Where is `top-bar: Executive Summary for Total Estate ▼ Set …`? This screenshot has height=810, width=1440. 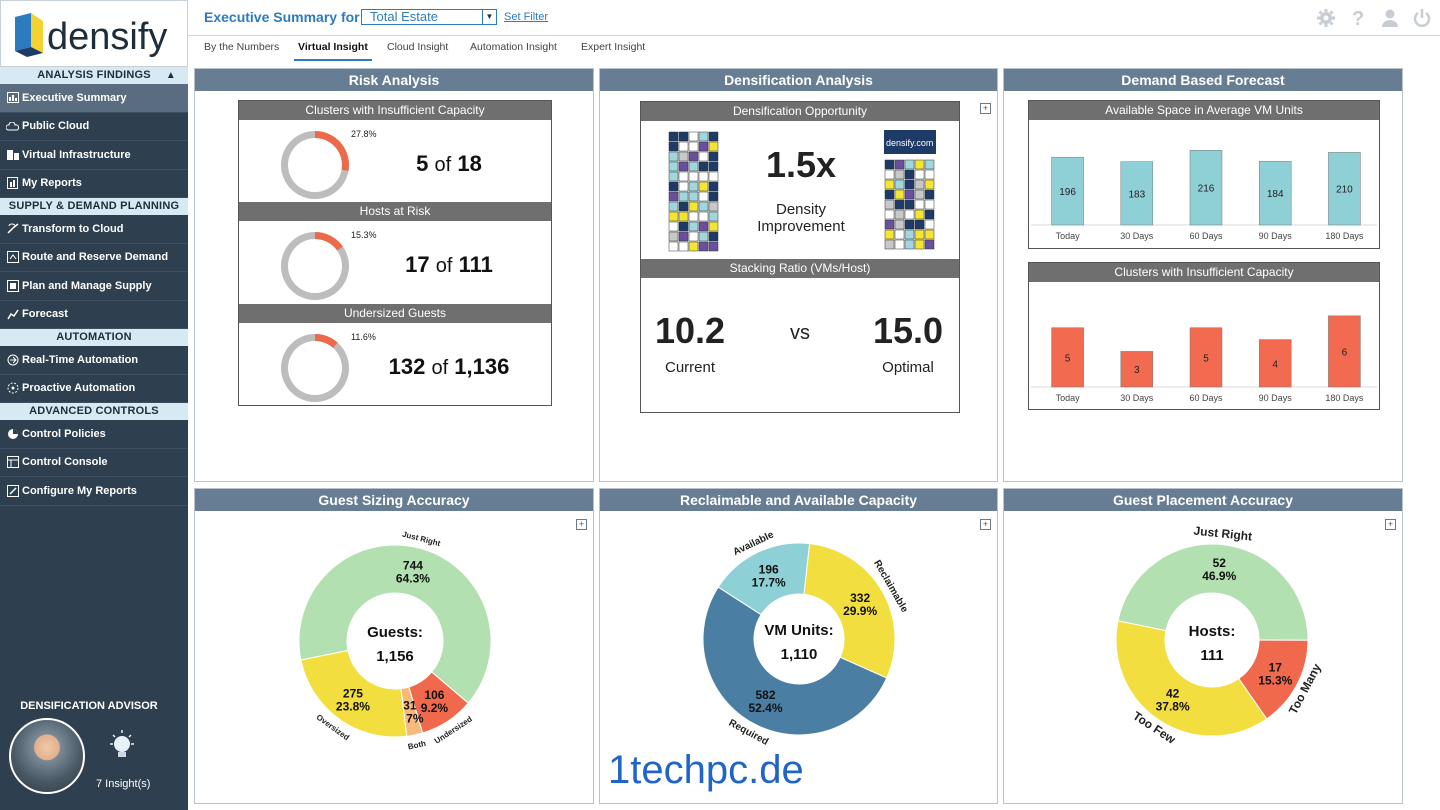 top-bar: Executive Summary for Total Estate ▼ Set … is located at coordinates (814, 18).